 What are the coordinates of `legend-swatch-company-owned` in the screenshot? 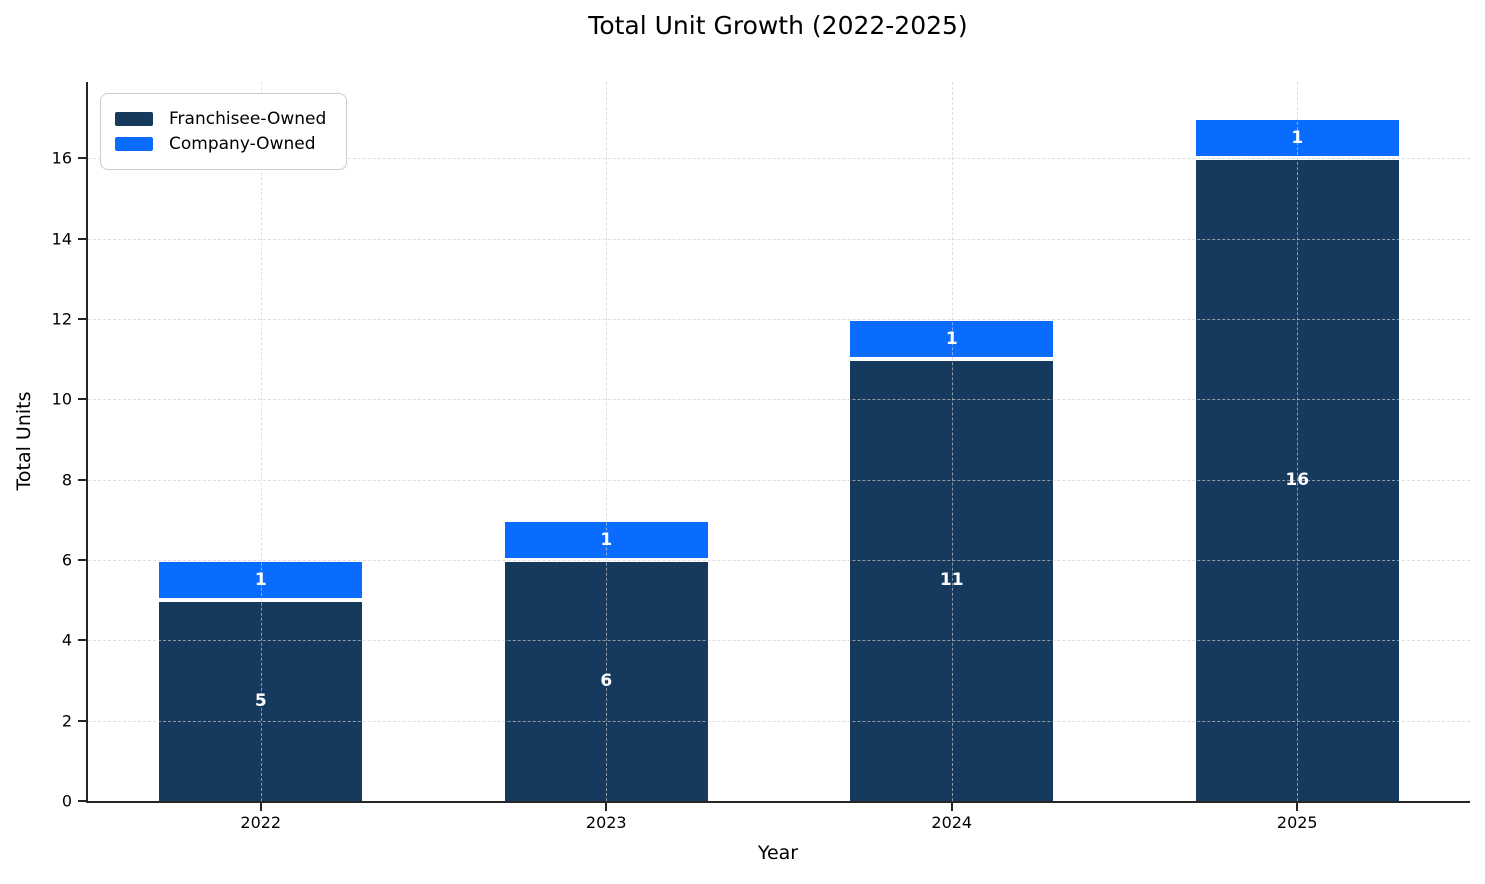 It's located at (134, 144).